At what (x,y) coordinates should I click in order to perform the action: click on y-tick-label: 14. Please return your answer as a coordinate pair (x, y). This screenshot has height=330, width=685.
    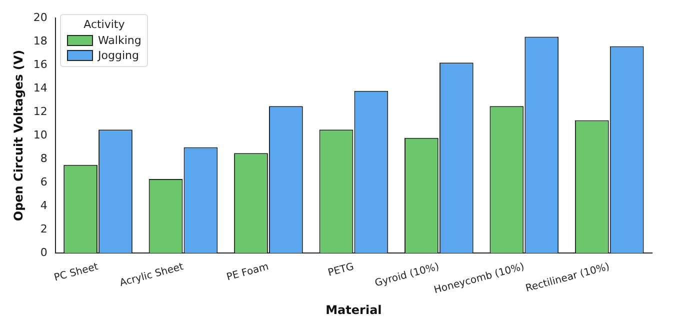
    Looking at the image, I should click on (40, 87).